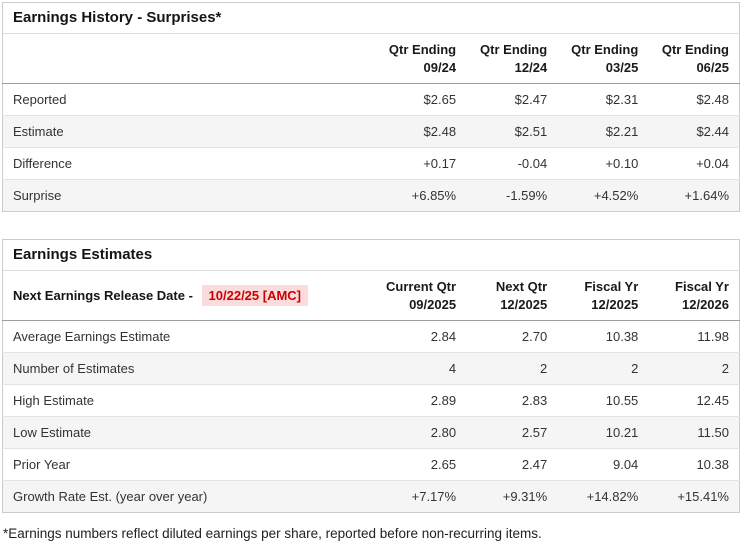 This screenshot has height=549, width=742. Describe the element at coordinates (512, 432) in the screenshot. I see `cell-value: 2.57` at that location.